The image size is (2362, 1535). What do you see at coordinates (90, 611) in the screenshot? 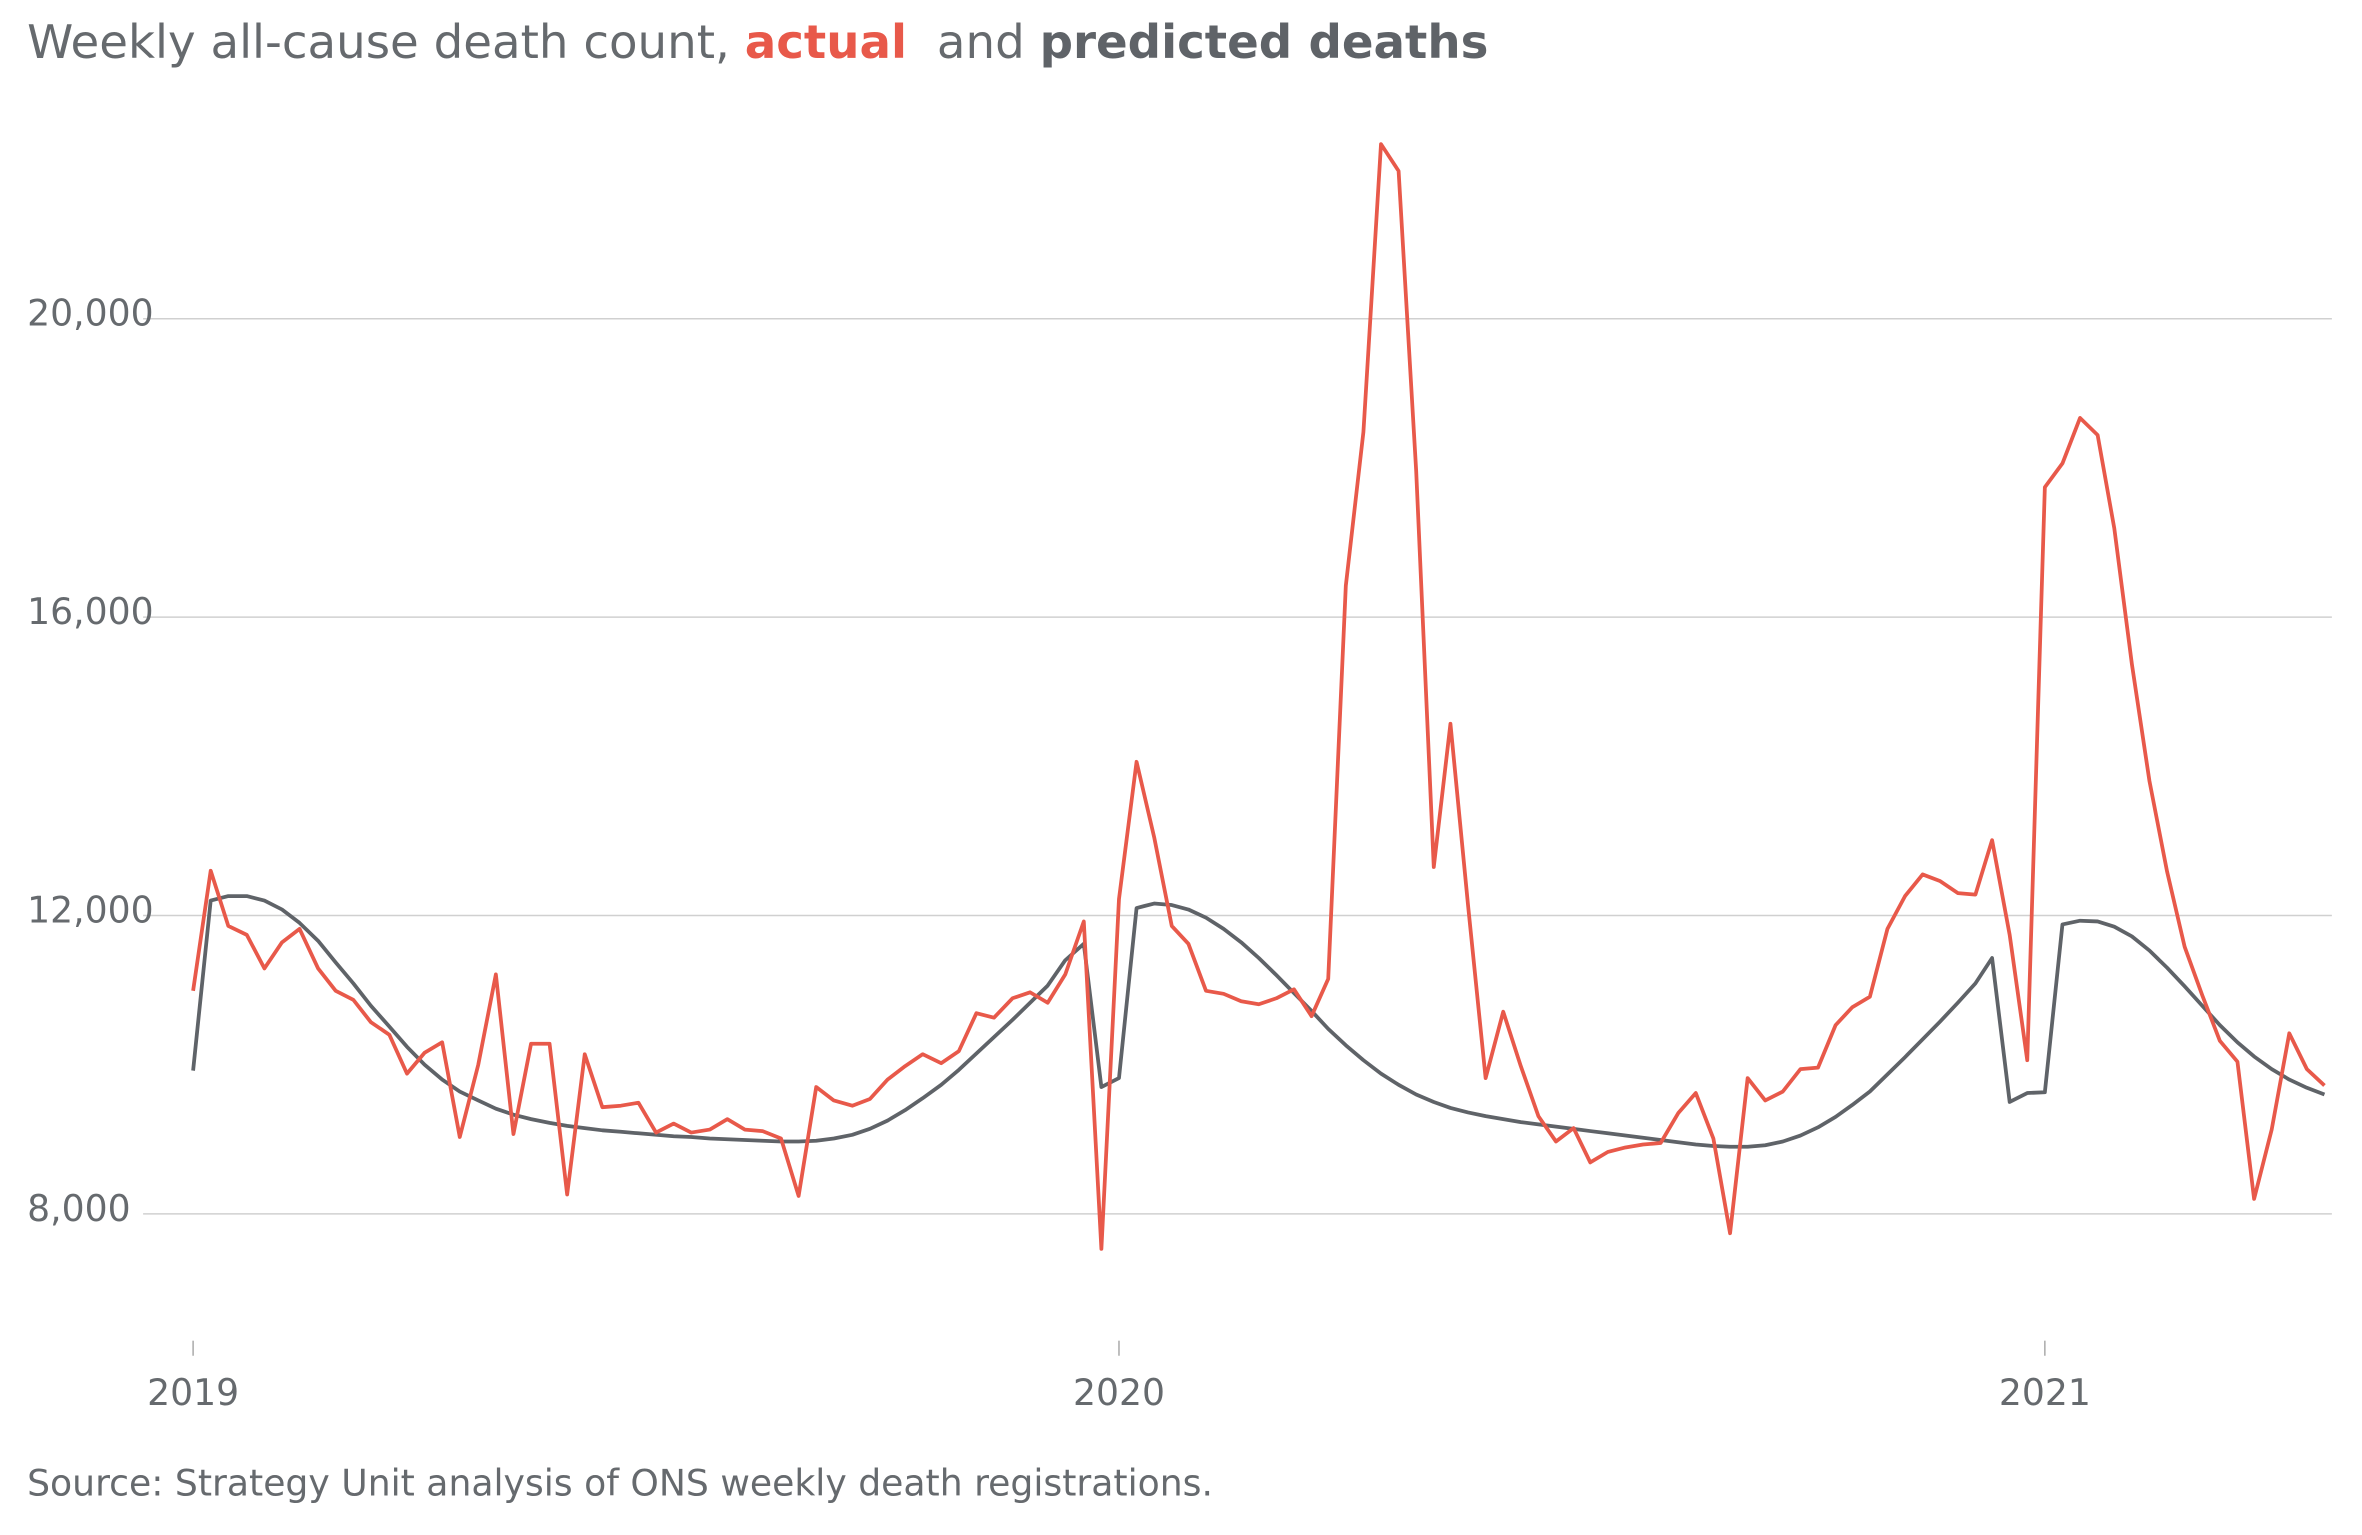
I see `y-tick-label: 16,000` at bounding box center [90, 611].